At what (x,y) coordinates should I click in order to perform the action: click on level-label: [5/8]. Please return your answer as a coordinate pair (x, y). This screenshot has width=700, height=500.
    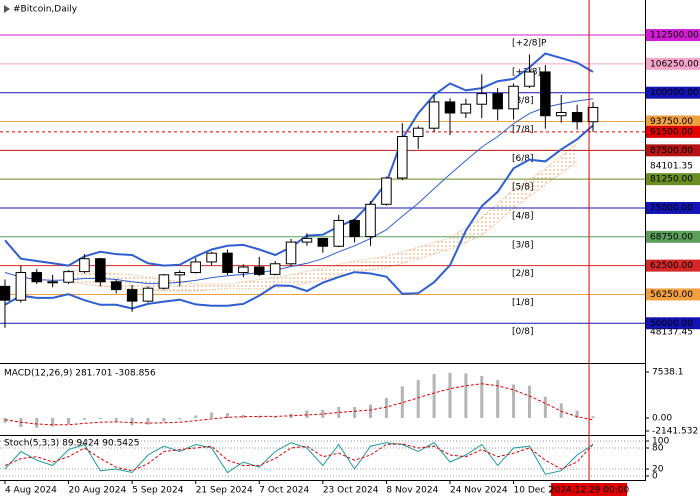
    Looking at the image, I should click on (523, 188).